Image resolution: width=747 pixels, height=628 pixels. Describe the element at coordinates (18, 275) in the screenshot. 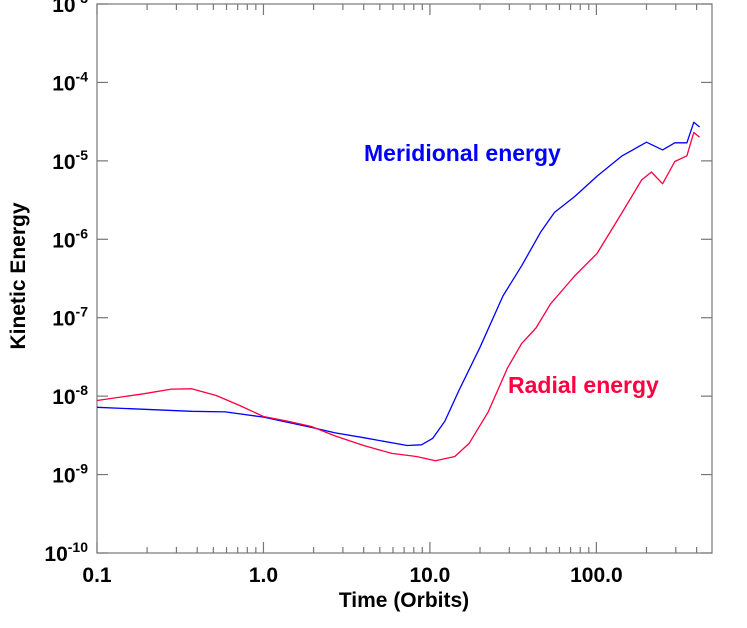

I see `y-axis-label: Kinetic Energy` at that location.